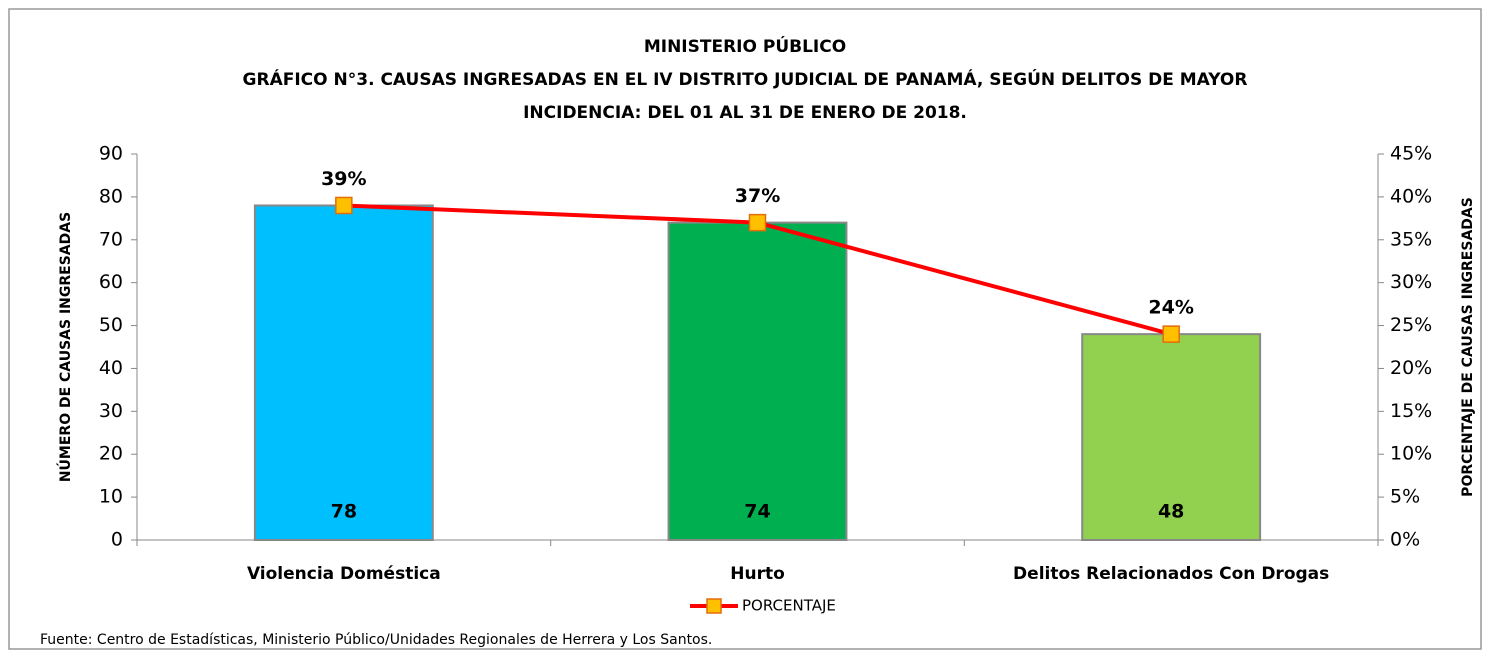  Describe the element at coordinates (757, 512) in the screenshot. I see `bar-value-label: 74` at that location.